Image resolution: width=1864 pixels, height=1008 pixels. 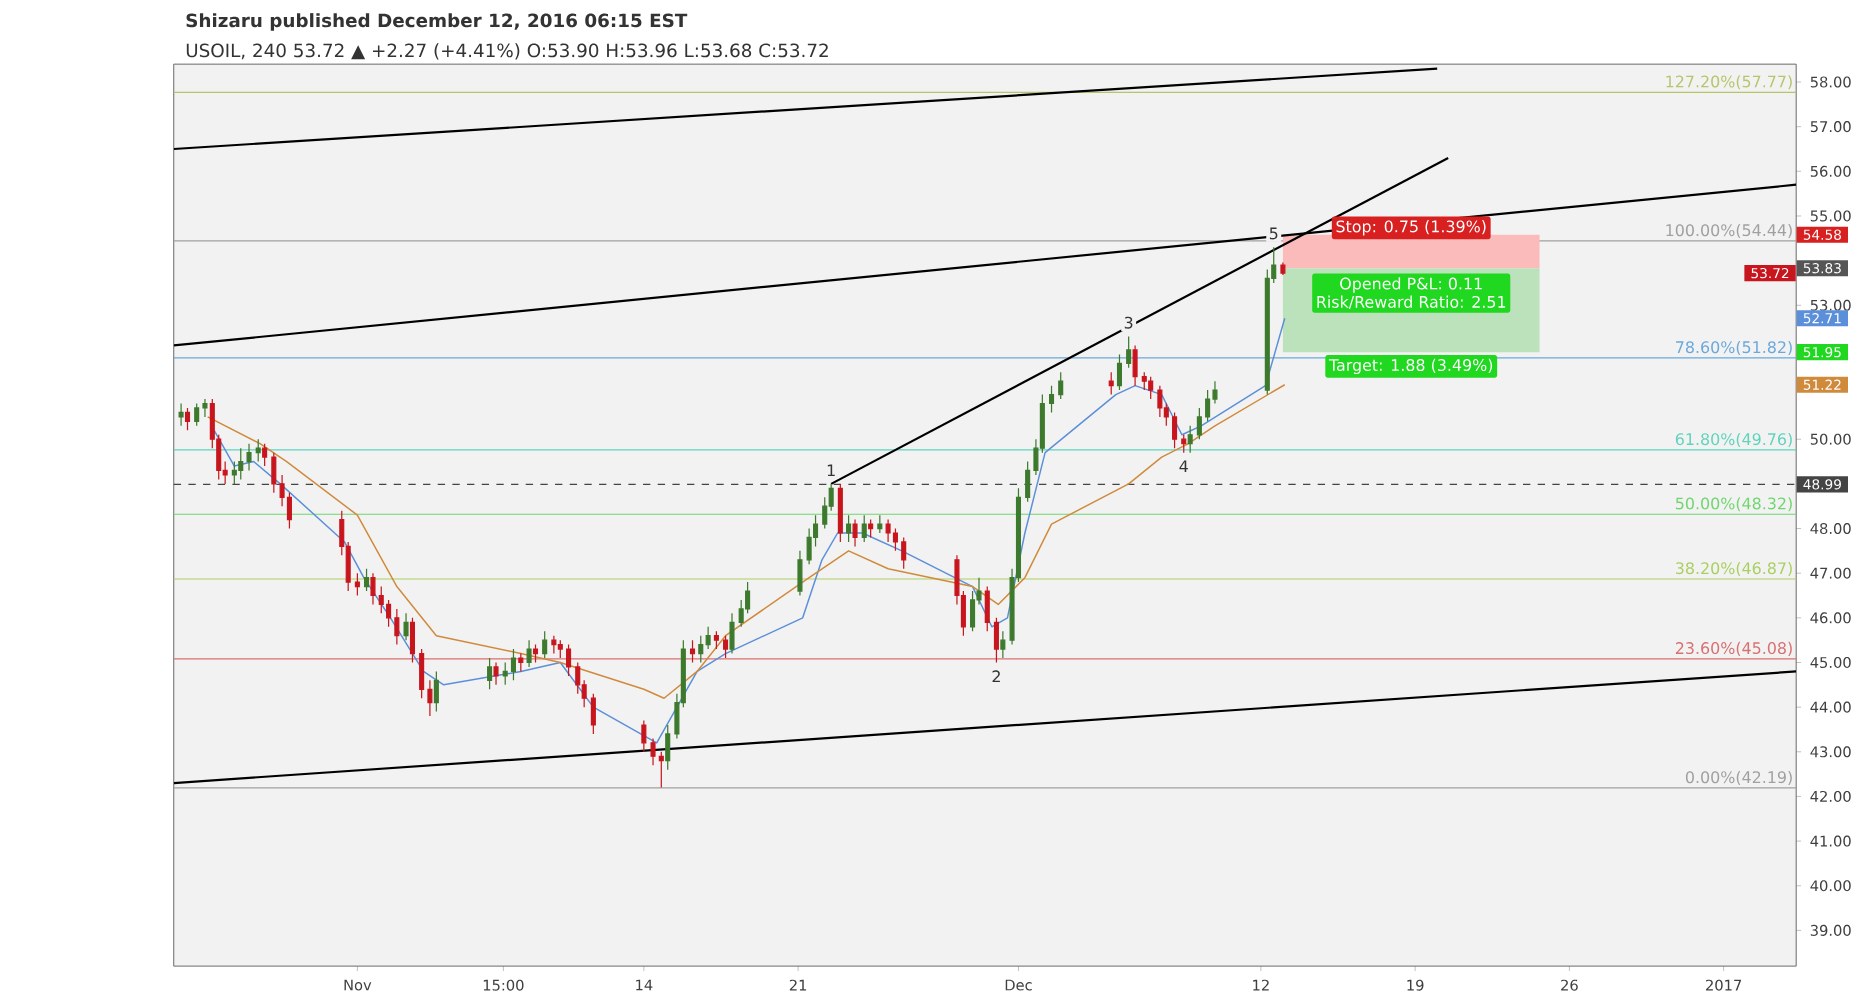 I want to click on chart-subtitle: USOIL, 240 53.72 ▲ +2.27 (+4.41%) O:53.90 H:53.96 L:53.68 C:53.72, so click(x=507, y=51).